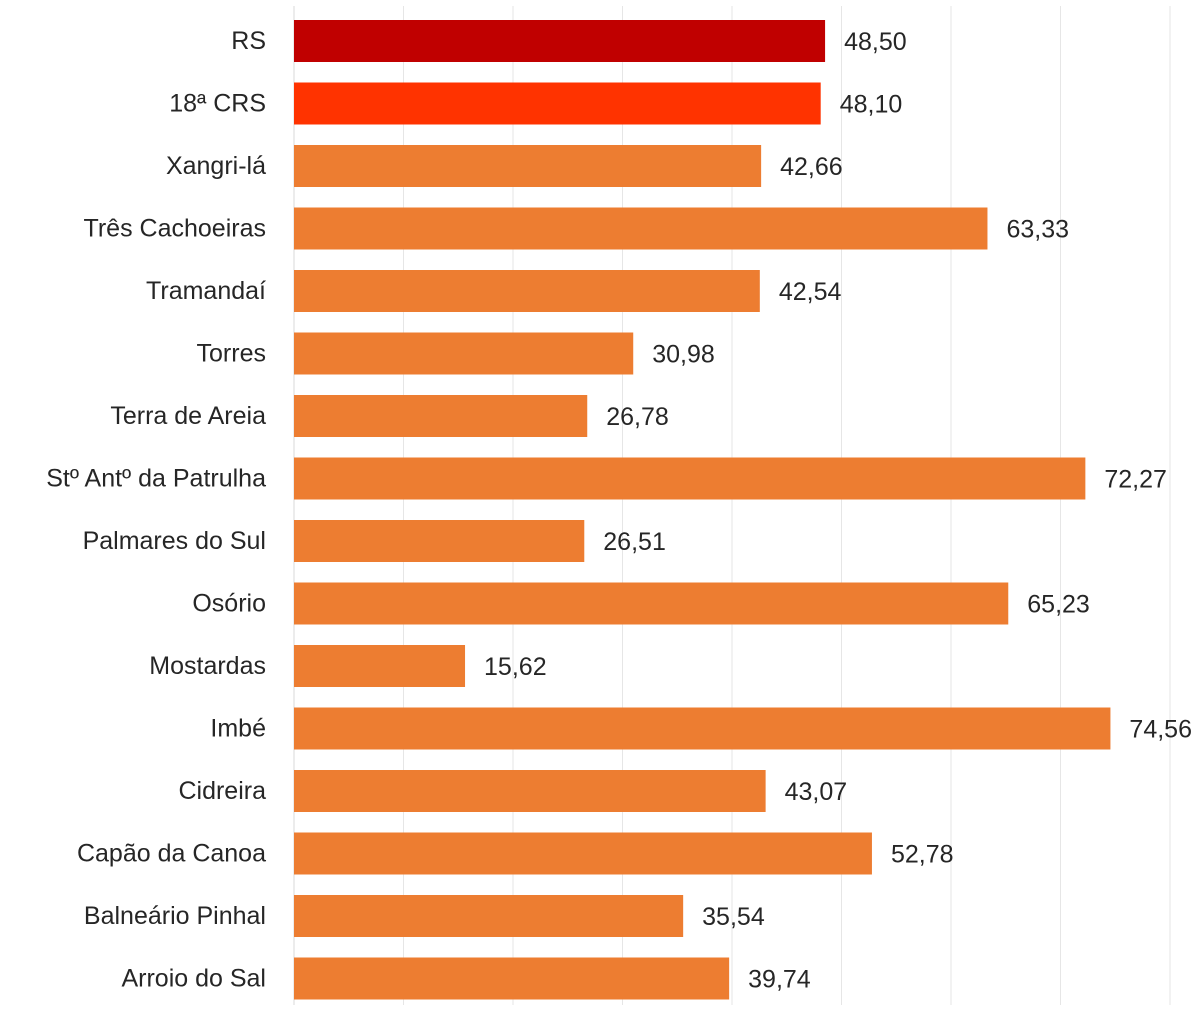  Describe the element at coordinates (810, 292) in the screenshot. I see `data-label: 42,54` at that location.